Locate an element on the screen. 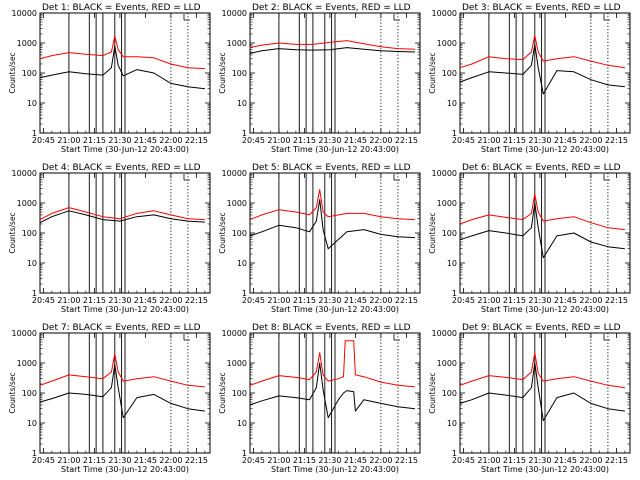 This screenshot has width=640, height=480. panel-title: Det 8: BLACK = Events, RED = LLD is located at coordinates (331, 328).